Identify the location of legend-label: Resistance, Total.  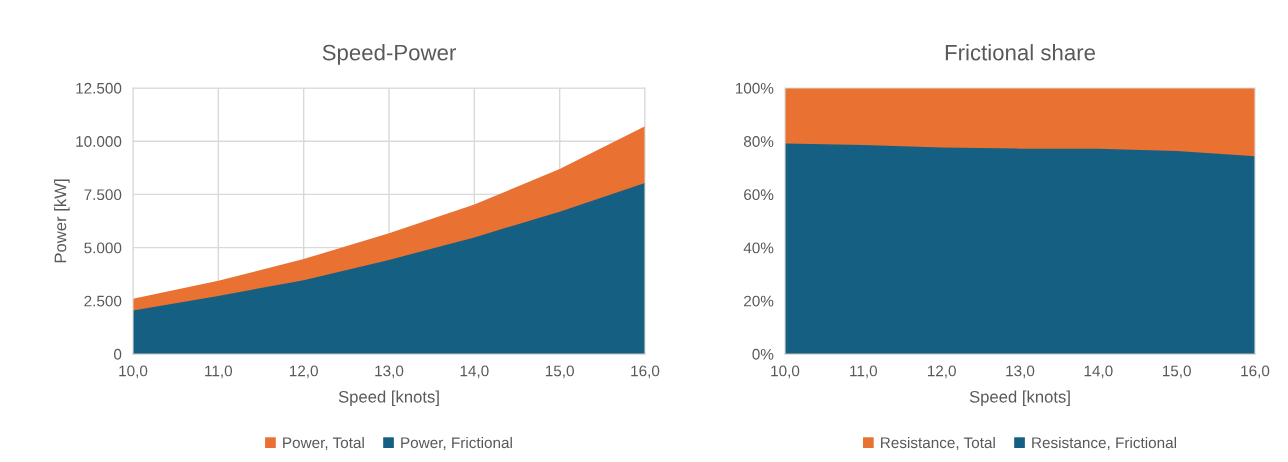
(938, 443).